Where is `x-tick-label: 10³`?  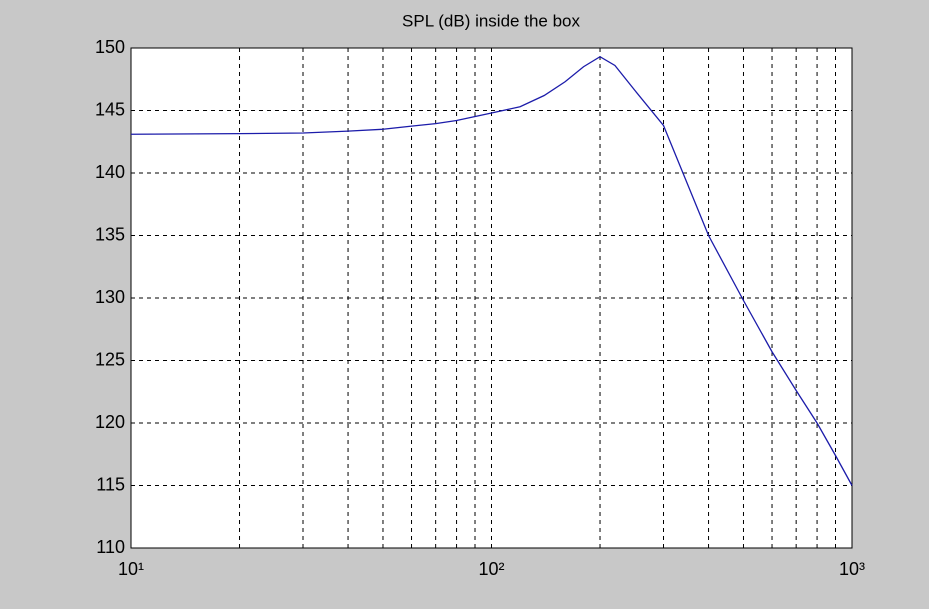
x-tick-label: 10³ is located at coordinates (852, 569).